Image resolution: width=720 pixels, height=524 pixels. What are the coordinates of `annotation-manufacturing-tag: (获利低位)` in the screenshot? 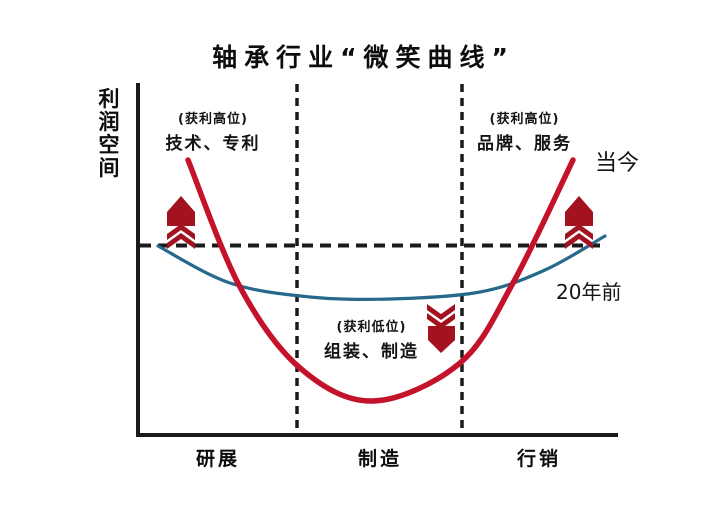 It's located at (371, 327).